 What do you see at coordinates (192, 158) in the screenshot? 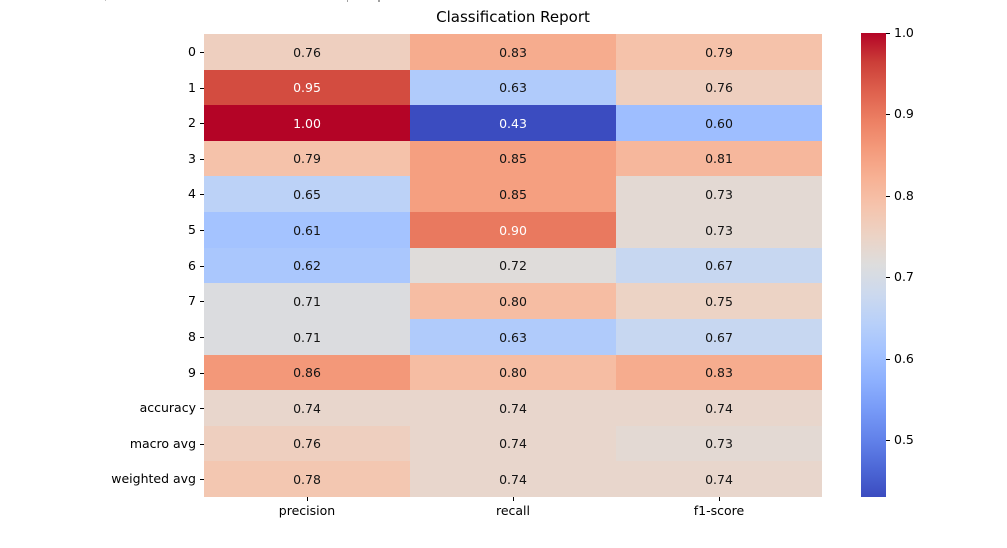
I see `row-label: 3` at bounding box center [192, 158].